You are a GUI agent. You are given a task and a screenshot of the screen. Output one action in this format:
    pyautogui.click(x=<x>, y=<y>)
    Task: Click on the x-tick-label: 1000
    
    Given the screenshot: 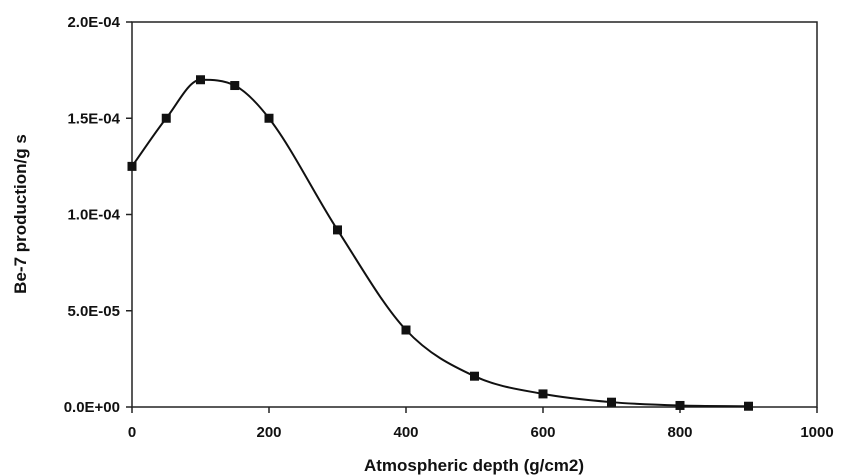 What is the action you would take?
    pyautogui.click(x=816, y=432)
    